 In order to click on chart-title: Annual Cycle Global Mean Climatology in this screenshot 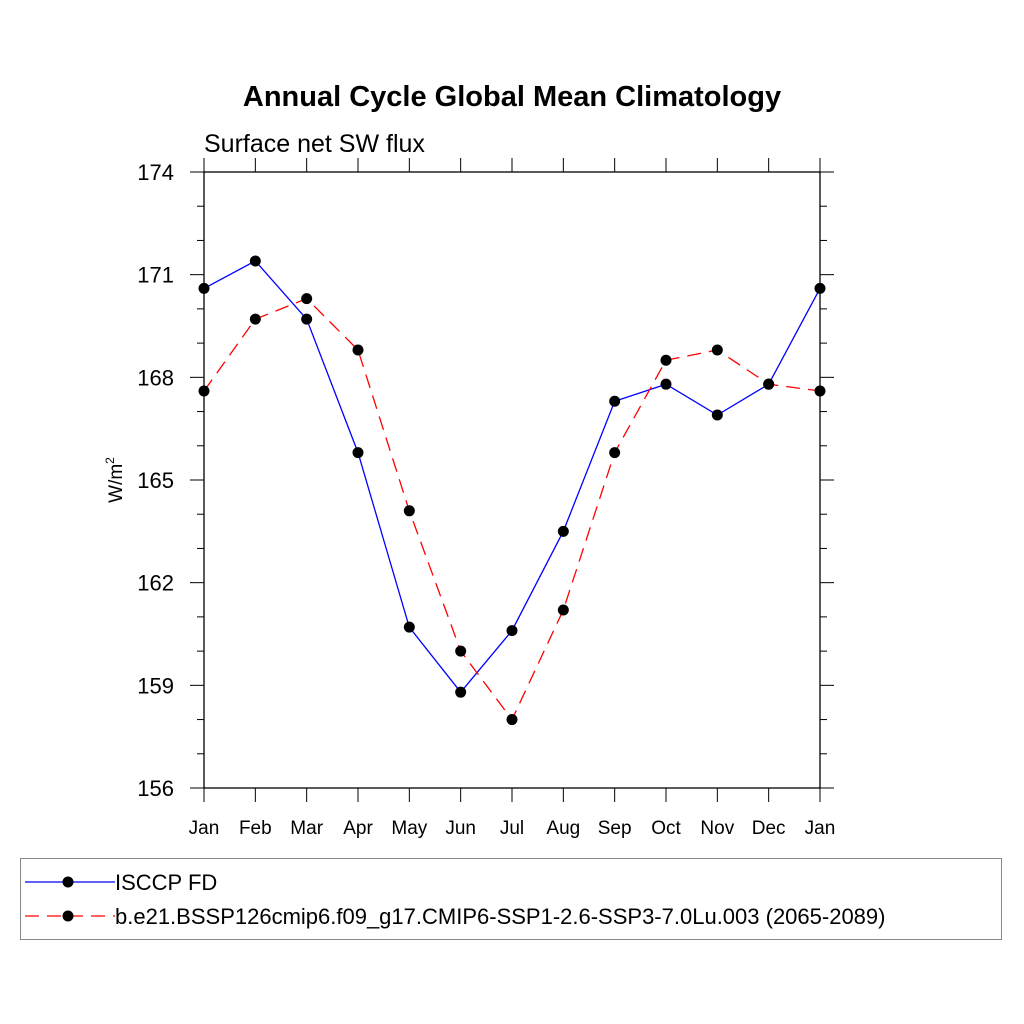, I will do `click(512, 97)`.